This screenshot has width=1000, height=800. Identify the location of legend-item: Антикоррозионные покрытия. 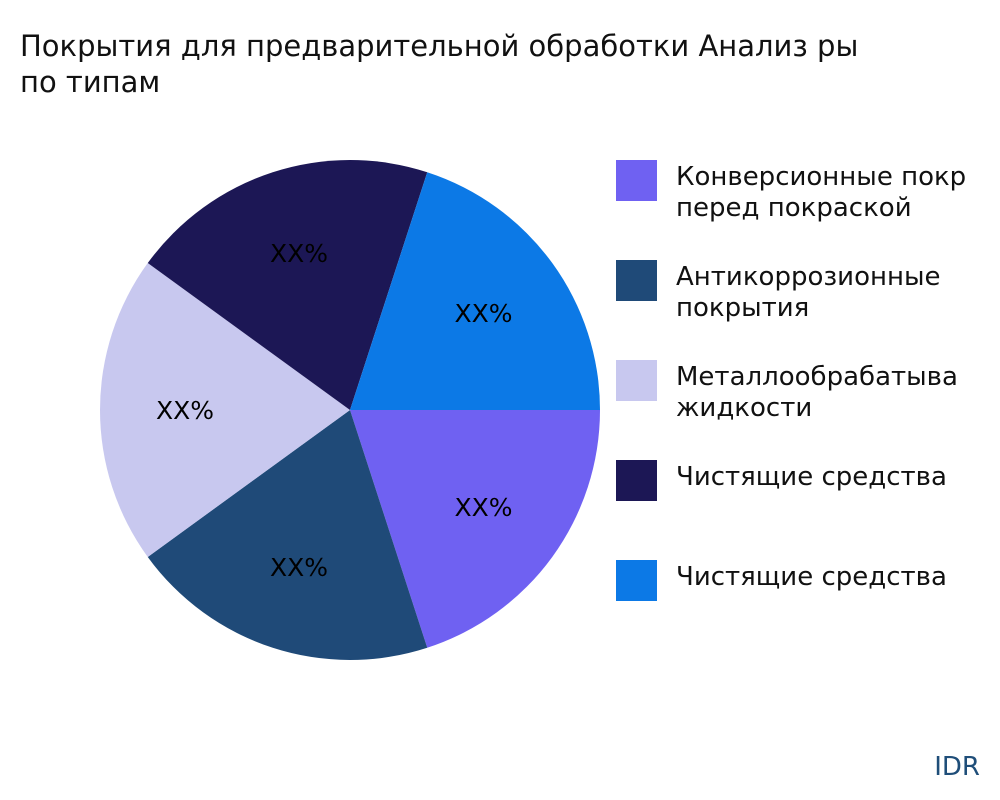
(778, 291).